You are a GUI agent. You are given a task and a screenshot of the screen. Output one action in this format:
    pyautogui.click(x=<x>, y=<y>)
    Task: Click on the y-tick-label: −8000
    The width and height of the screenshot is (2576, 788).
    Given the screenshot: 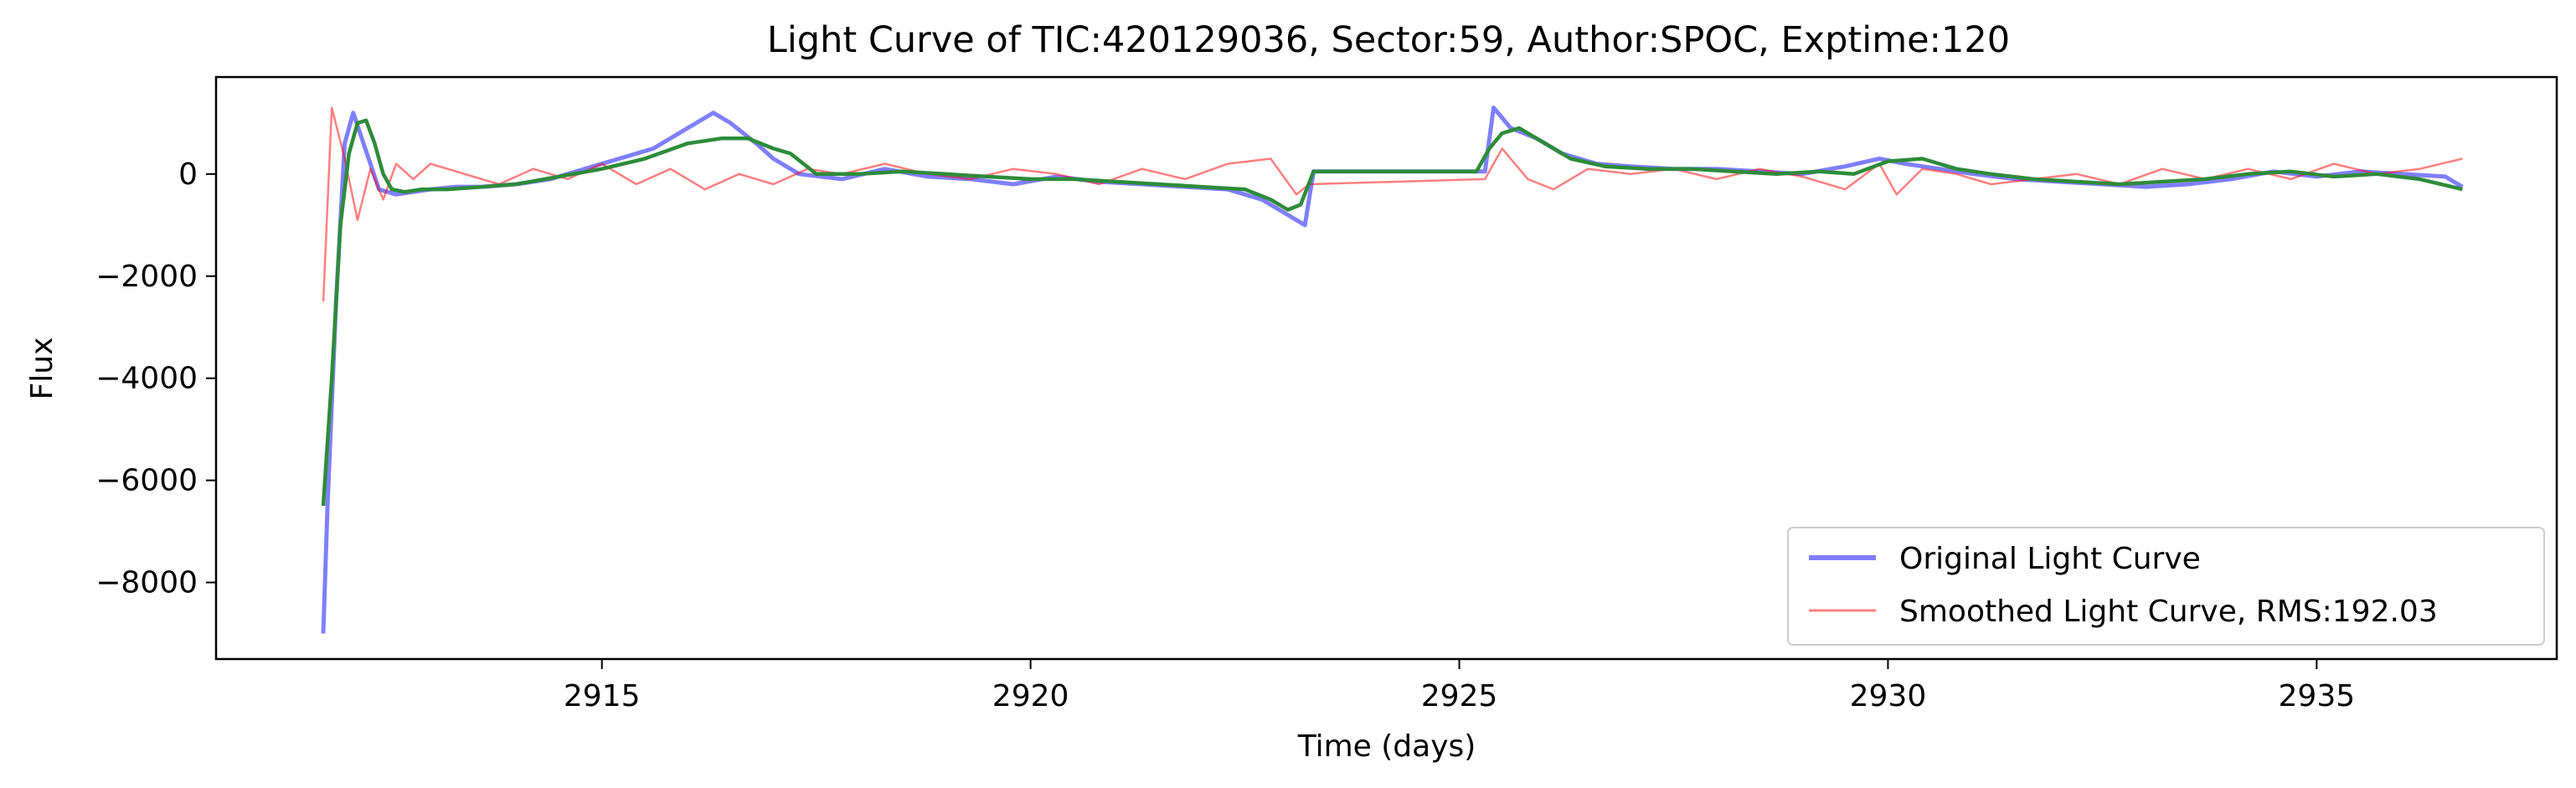 What is the action you would take?
    pyautogui.click(x=146, y=583)
    